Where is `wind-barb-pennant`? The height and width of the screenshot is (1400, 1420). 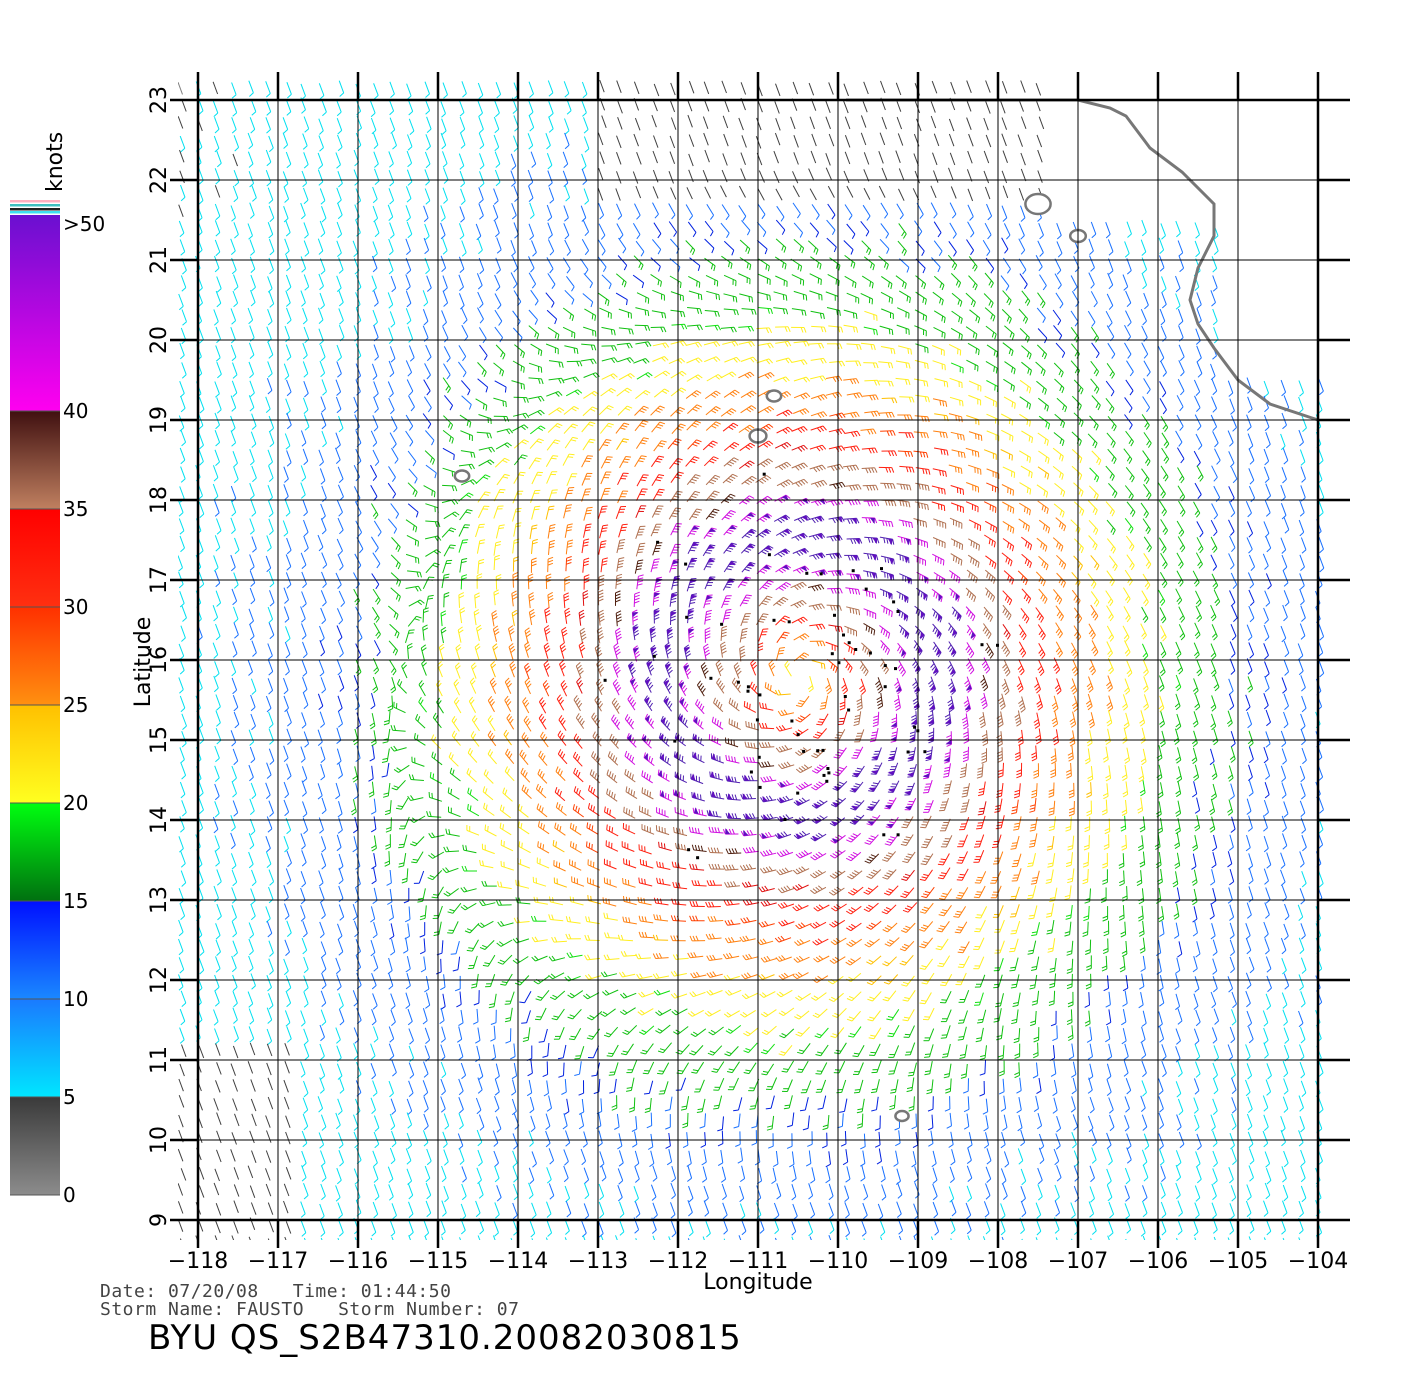 wind-barb-pennant is located at coordinates (709, 598).